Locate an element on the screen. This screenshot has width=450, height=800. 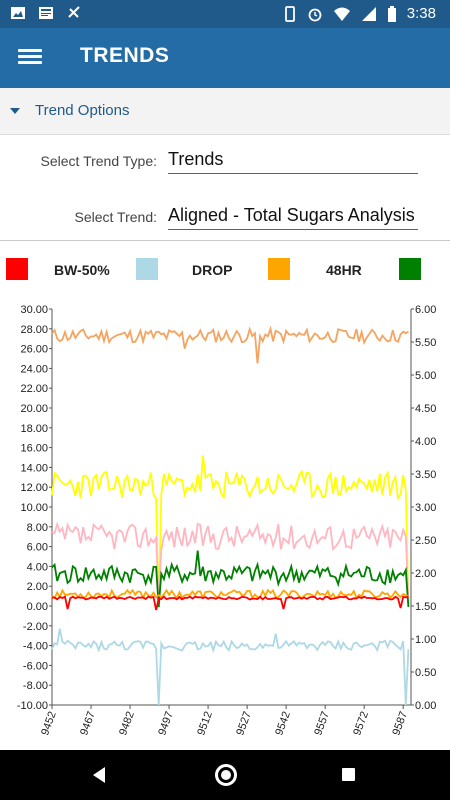
legend-swatch-bw50 is located at coordinates (17, 269).